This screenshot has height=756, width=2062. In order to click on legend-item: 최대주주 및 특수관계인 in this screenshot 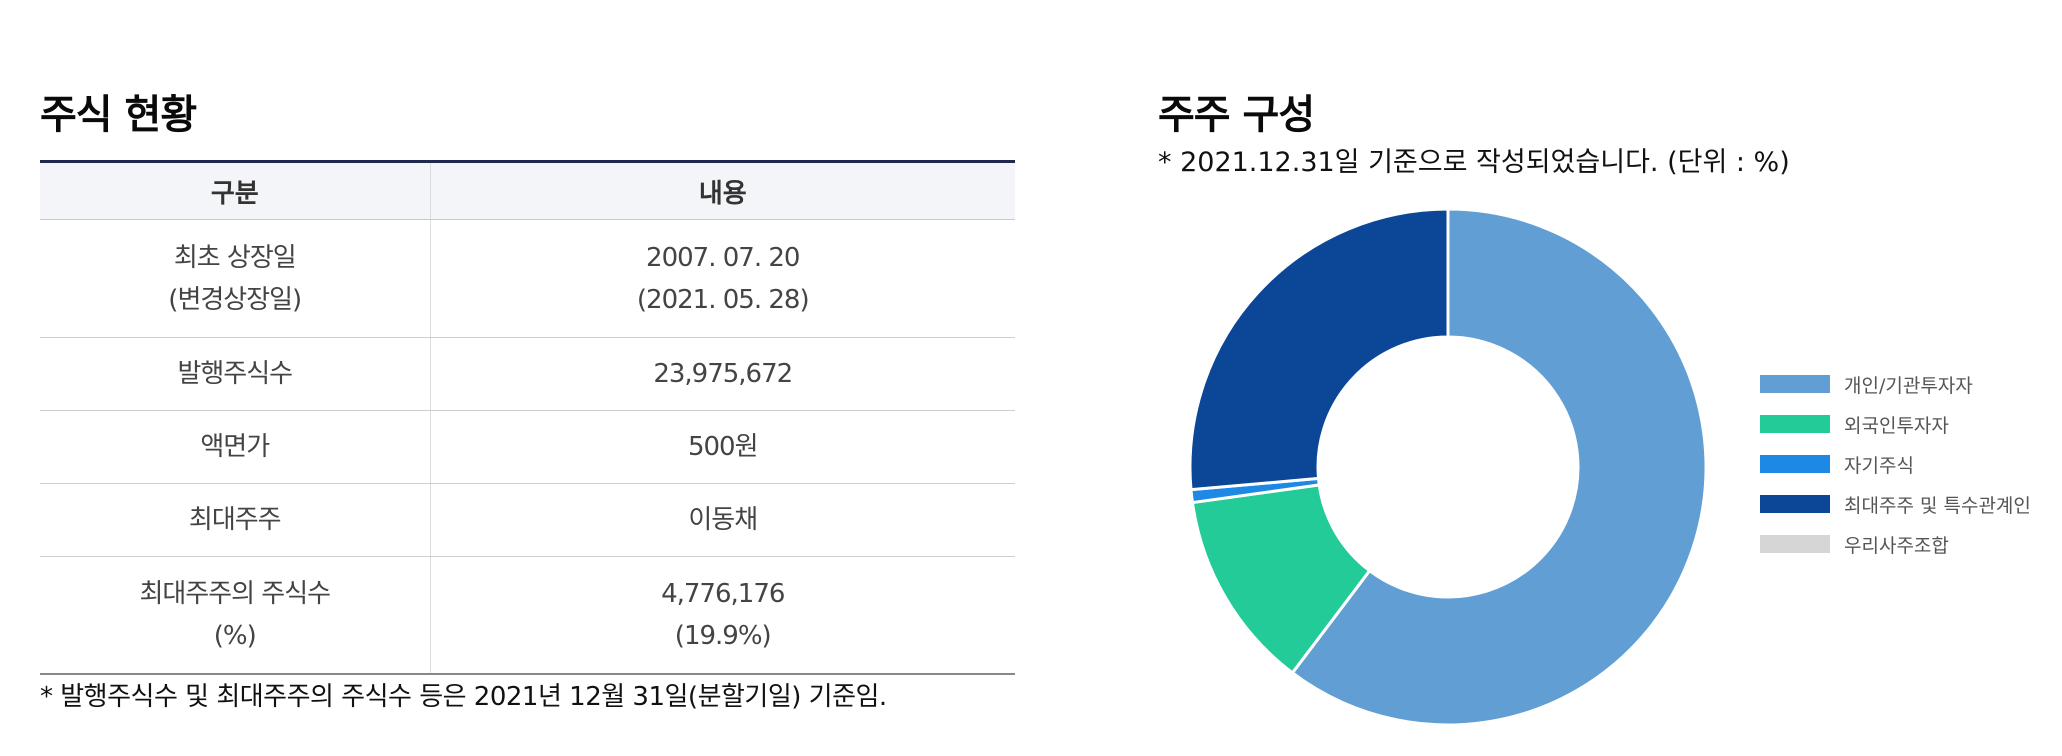, I will do `click(1895, 504)`.